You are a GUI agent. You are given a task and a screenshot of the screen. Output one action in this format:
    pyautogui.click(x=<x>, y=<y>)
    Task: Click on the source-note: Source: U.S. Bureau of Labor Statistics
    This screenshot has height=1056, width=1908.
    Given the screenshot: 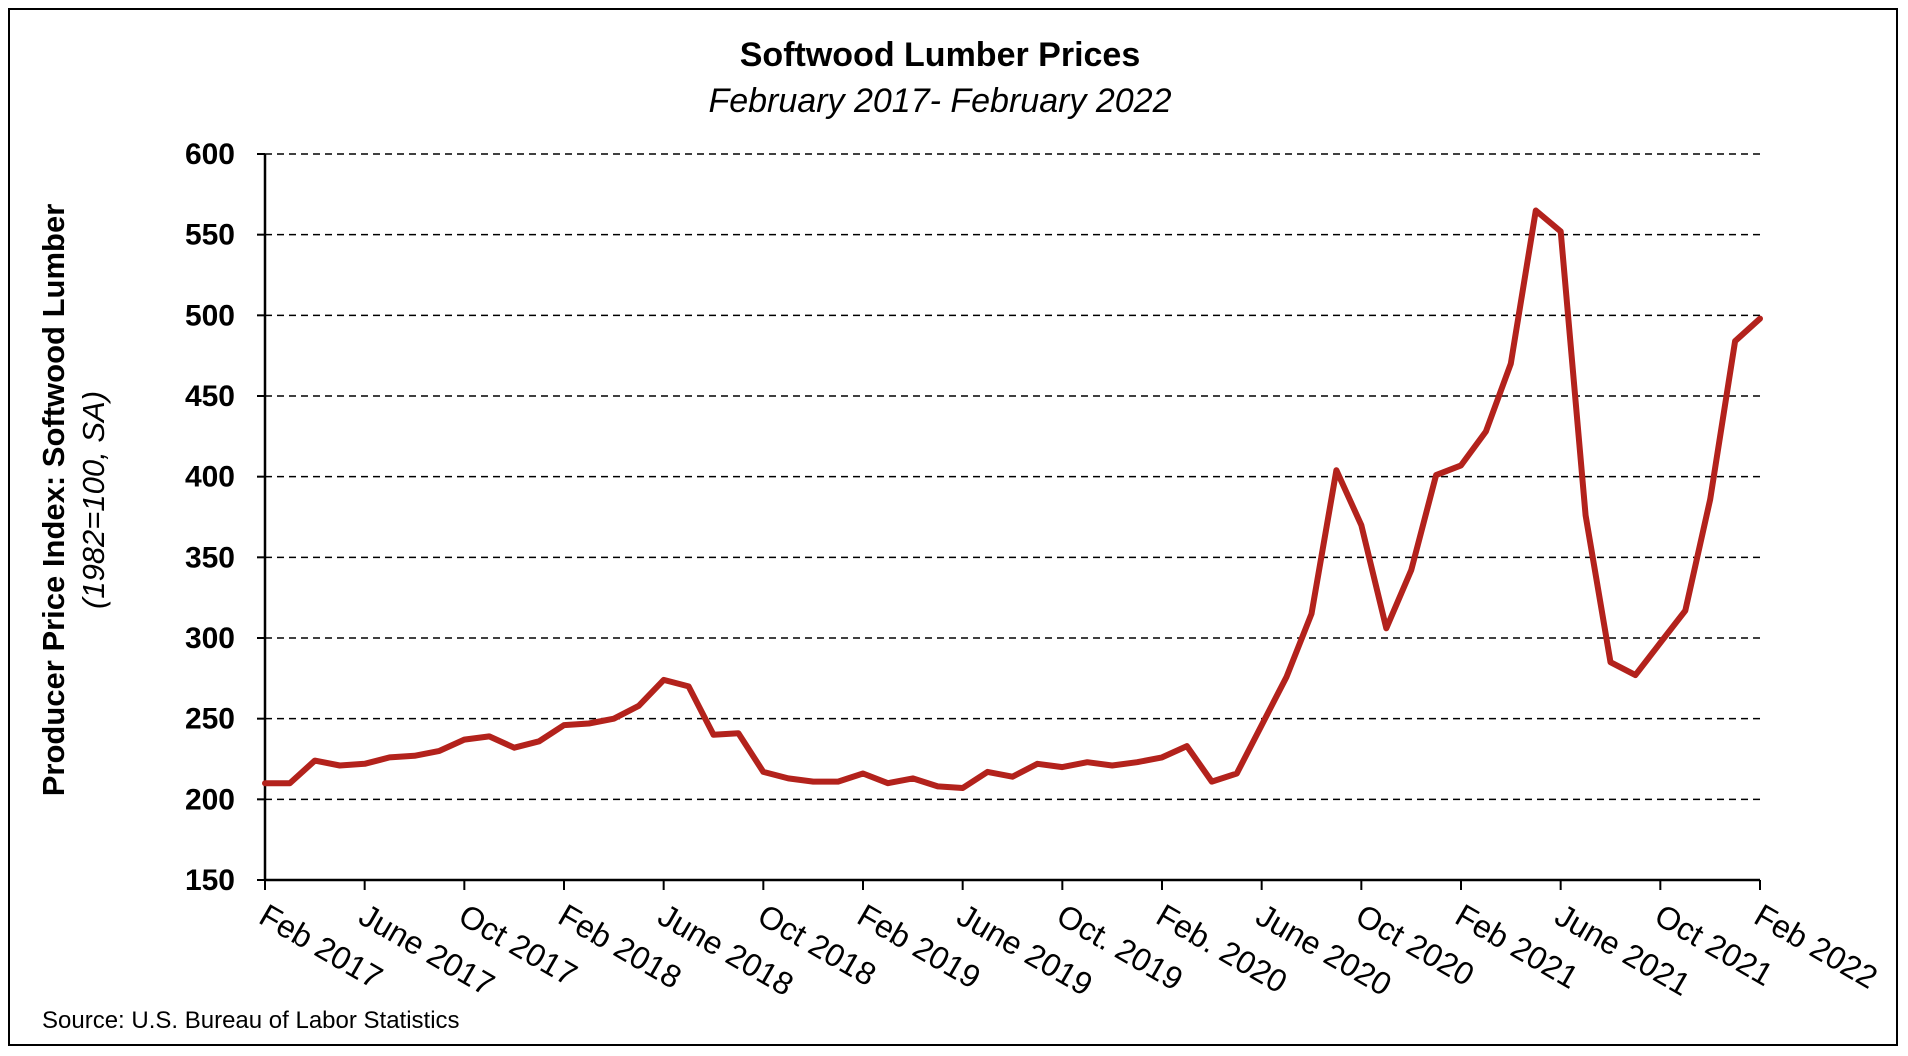 What is the action you would take?
    pyautogui.click(x=251, y=1020)
    